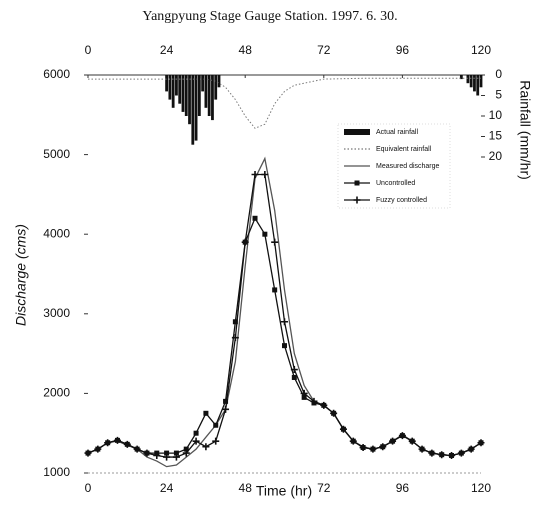  What do you see at coordinates (498, 74) in the screenshot?
I see `y2-tick-label: 0` at bounding box center [498, 74].